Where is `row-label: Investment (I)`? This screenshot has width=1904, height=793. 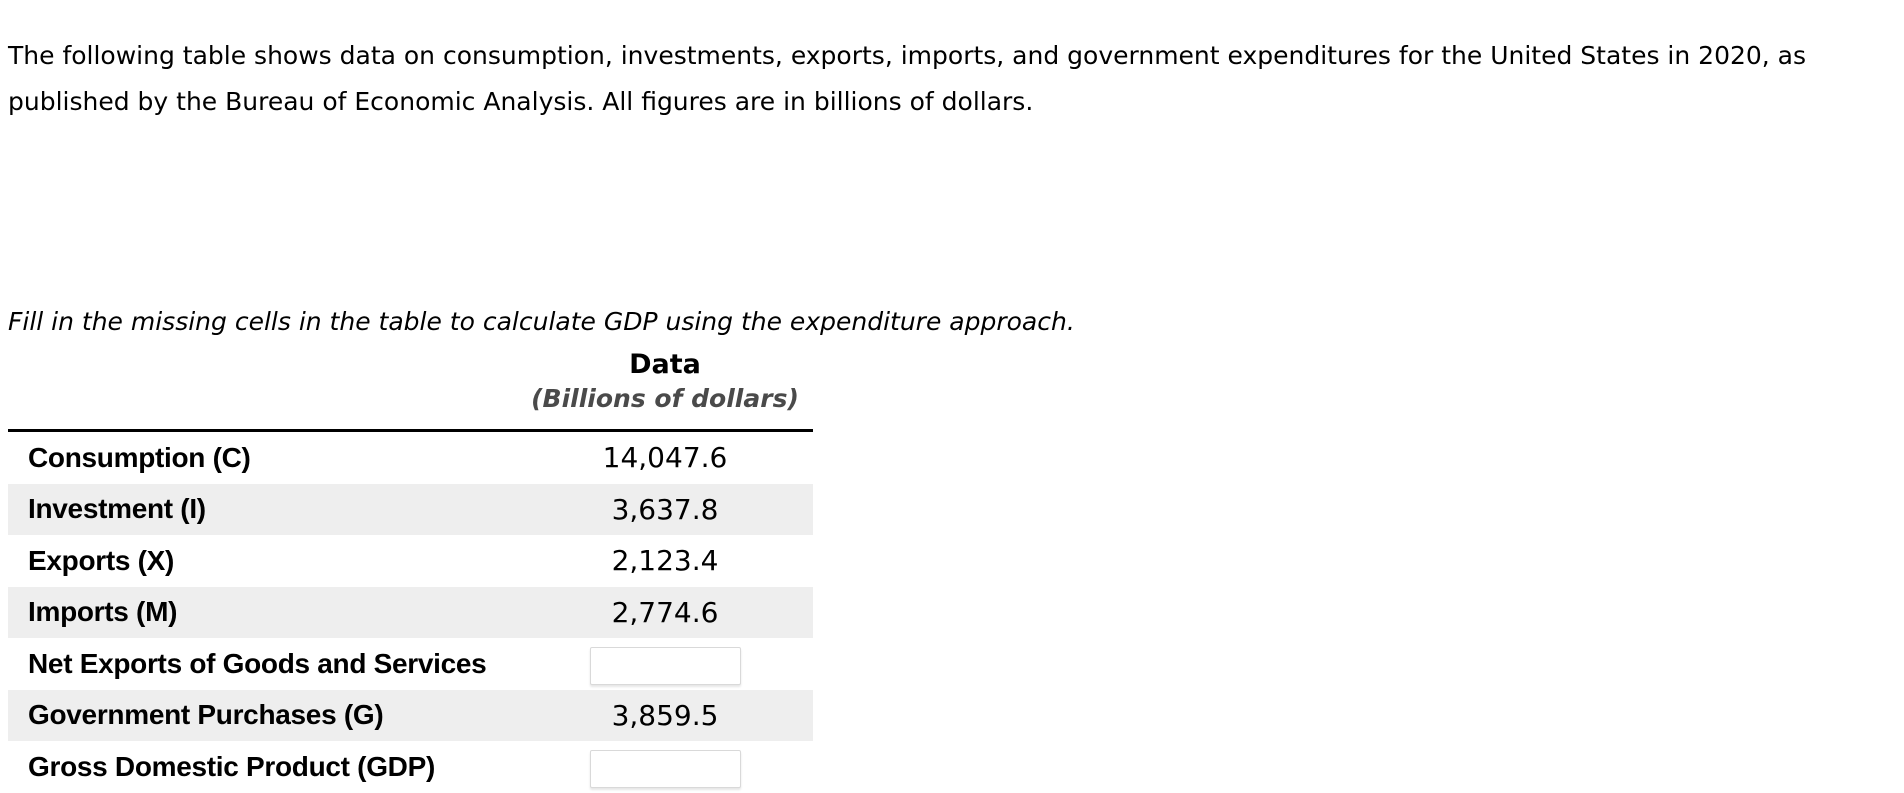 row-label: Investment (I) is located at coordinates (117, 509).